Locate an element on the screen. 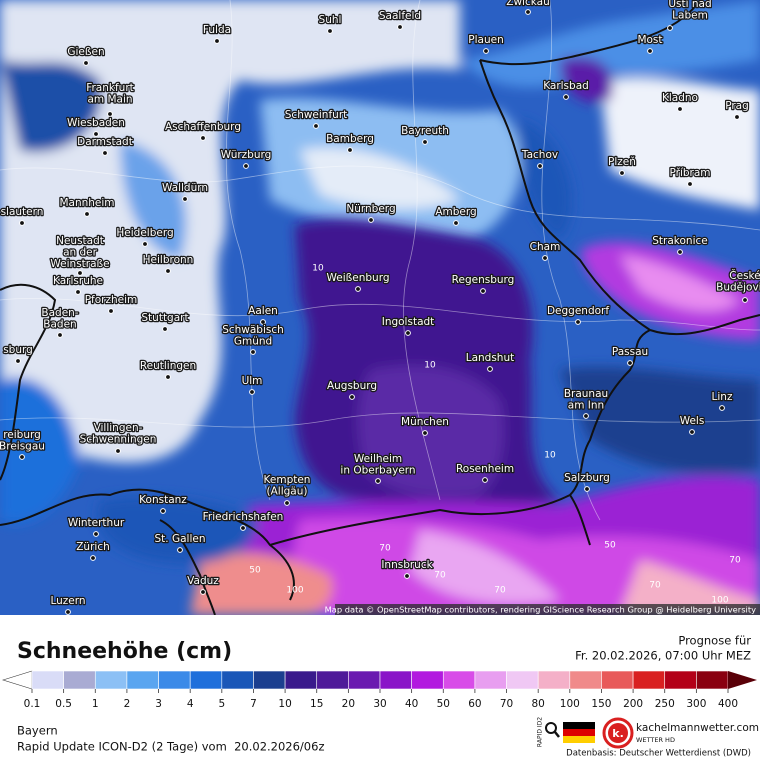  city: sburg is located at coordinates (18, 353).